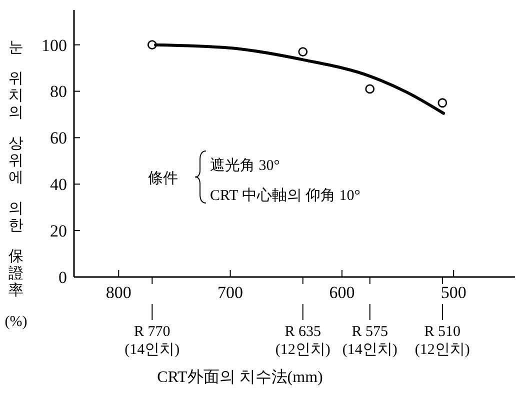 This screenshot has height=418, width=519. I want to click on x-axis-title: CRT外面의 치수法(mm), so click(240, 377).